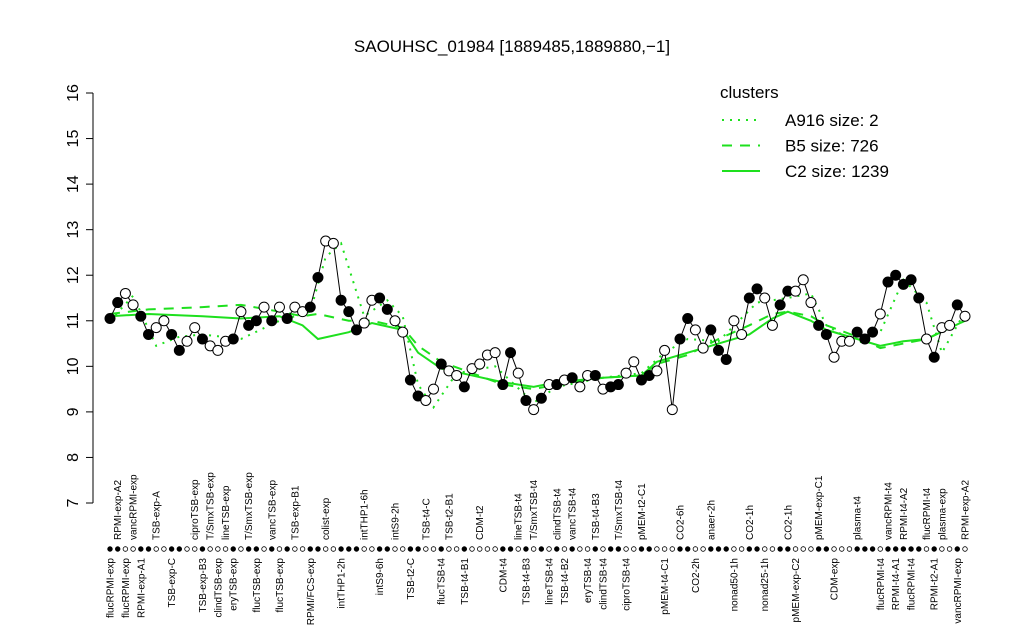 The width and height of the screenshot is (1024, 640). Describe the element at coordinates (73, 320) in the screenshot. I see `y-tick-label: 11` at that location.